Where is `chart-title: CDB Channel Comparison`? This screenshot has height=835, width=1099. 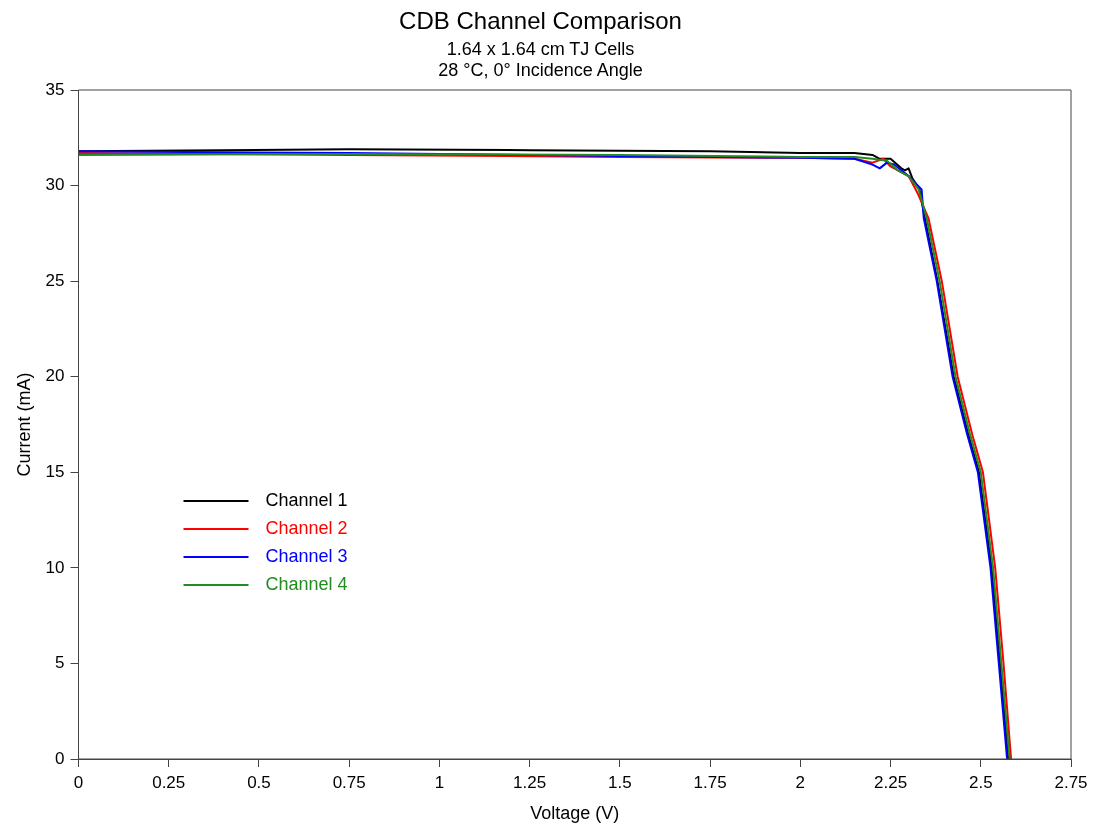 chart-title: CDB Channel Comparison is located at coordinates (540, 21).